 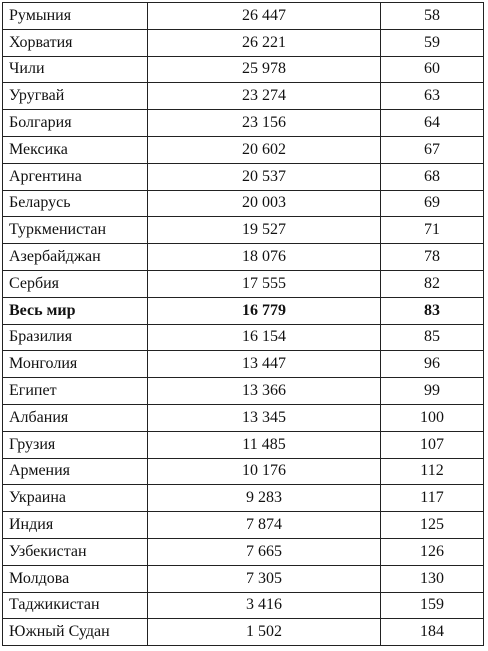 I want to click on table-row: Бразилия 16 154 85, so click(x=243, y=337).